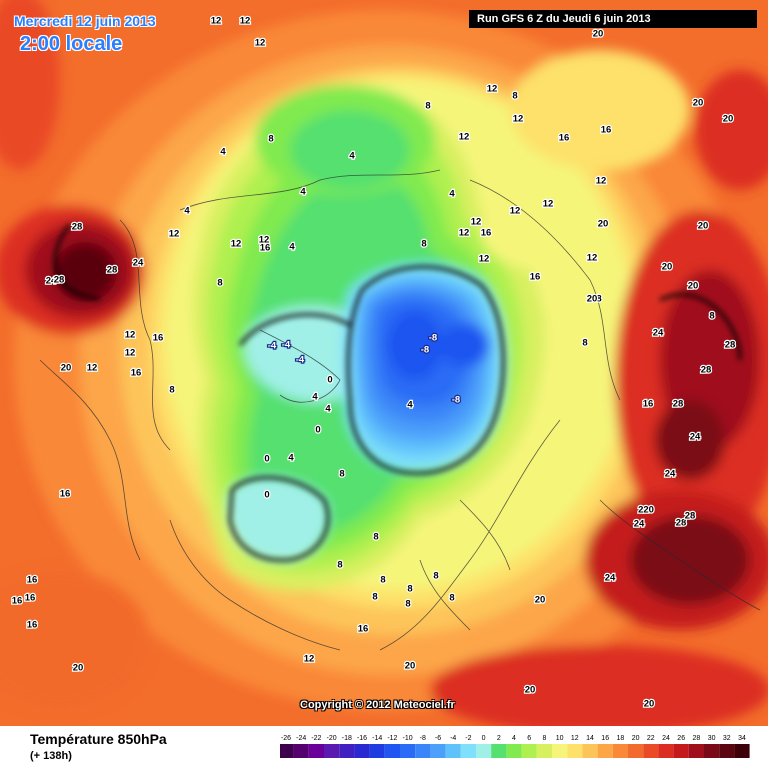 This screenshot has width=768, height=768. Describe the element at coordinates (377, 705) in the screenshot. I see `copyright: Copyright © 2012 Meteociel.fr` at that location.